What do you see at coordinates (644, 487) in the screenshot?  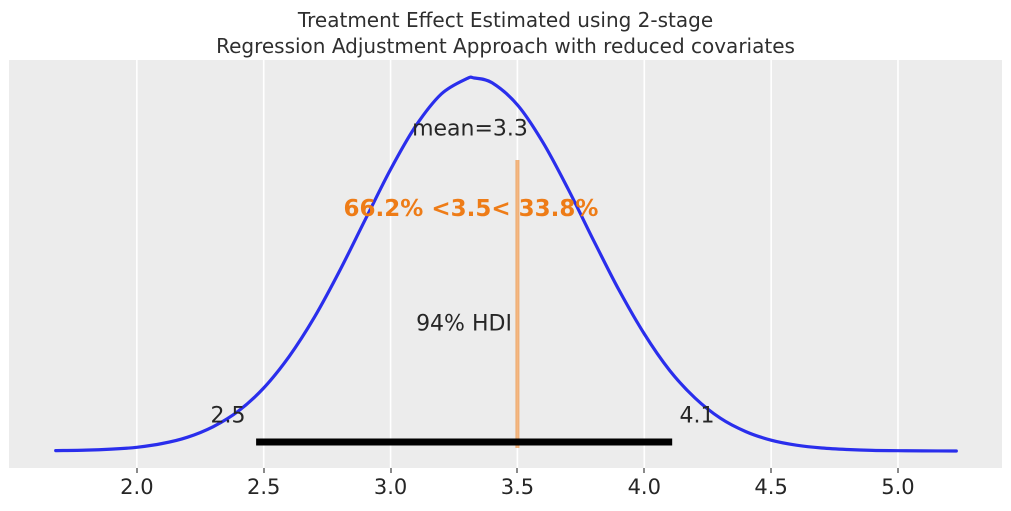 I see `x-tick-label: 4.0` at bounding box center [644, 487].